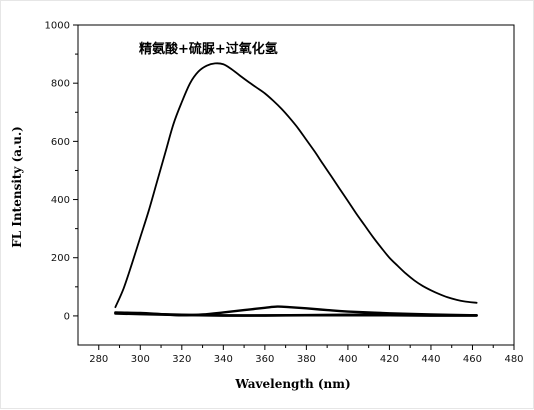 The width and height of the screenshot is (534, 410). I want to click on x-axis-ticks: 280 300 320 340 360 380 400 420 440 460 480, so click(306, 355).